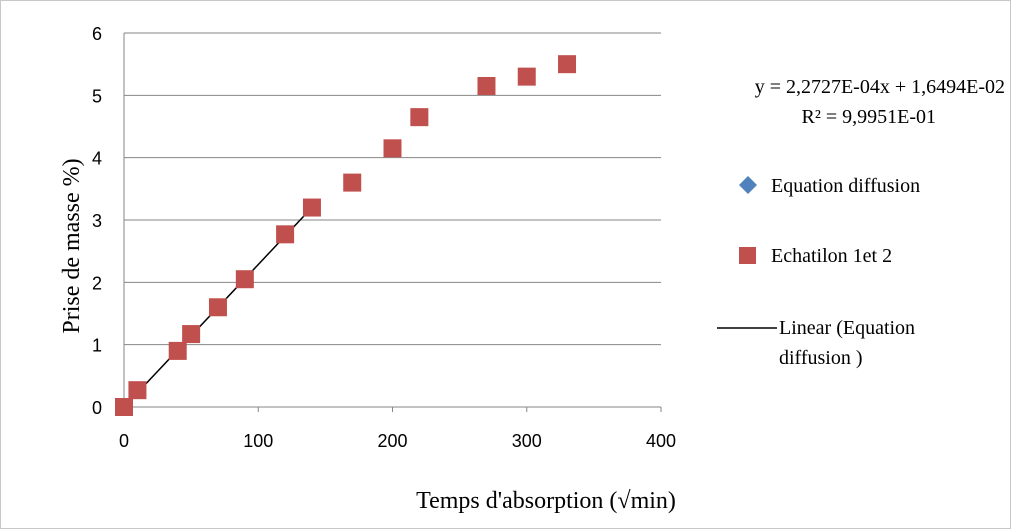  I want to click on y-tick-label-3: 3, so click(97, 221).